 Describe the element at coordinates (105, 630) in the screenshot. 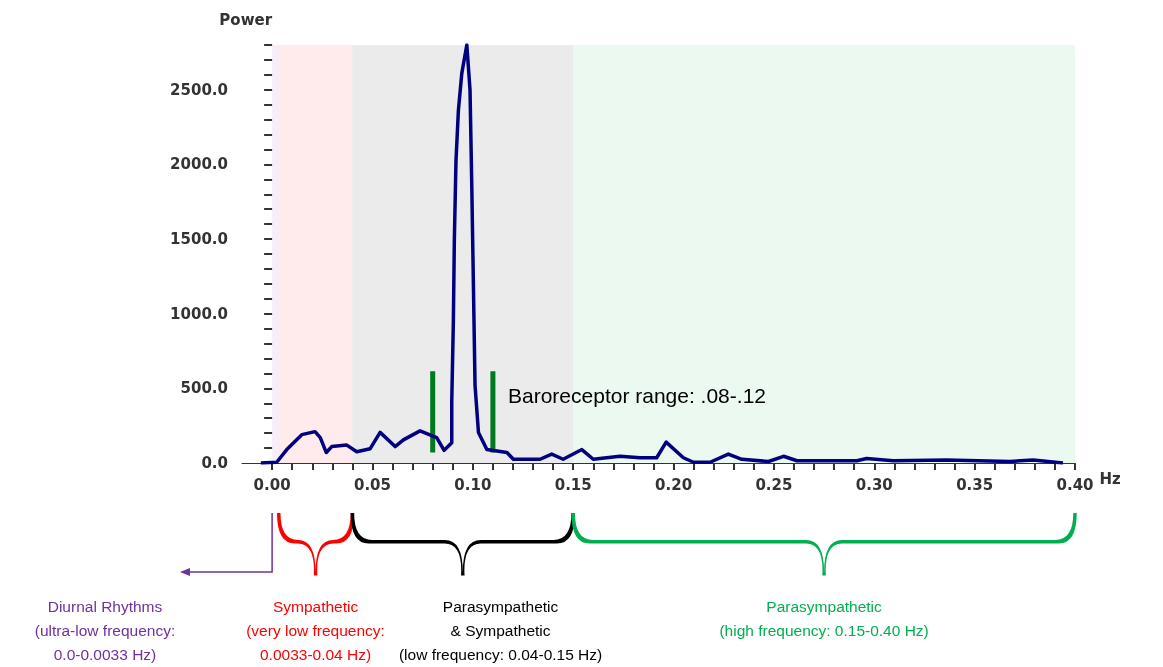

I see `band-label: Diurnal Rhythms (ultra-low frequency: 0.0-0.0033 Hz)` at that location.